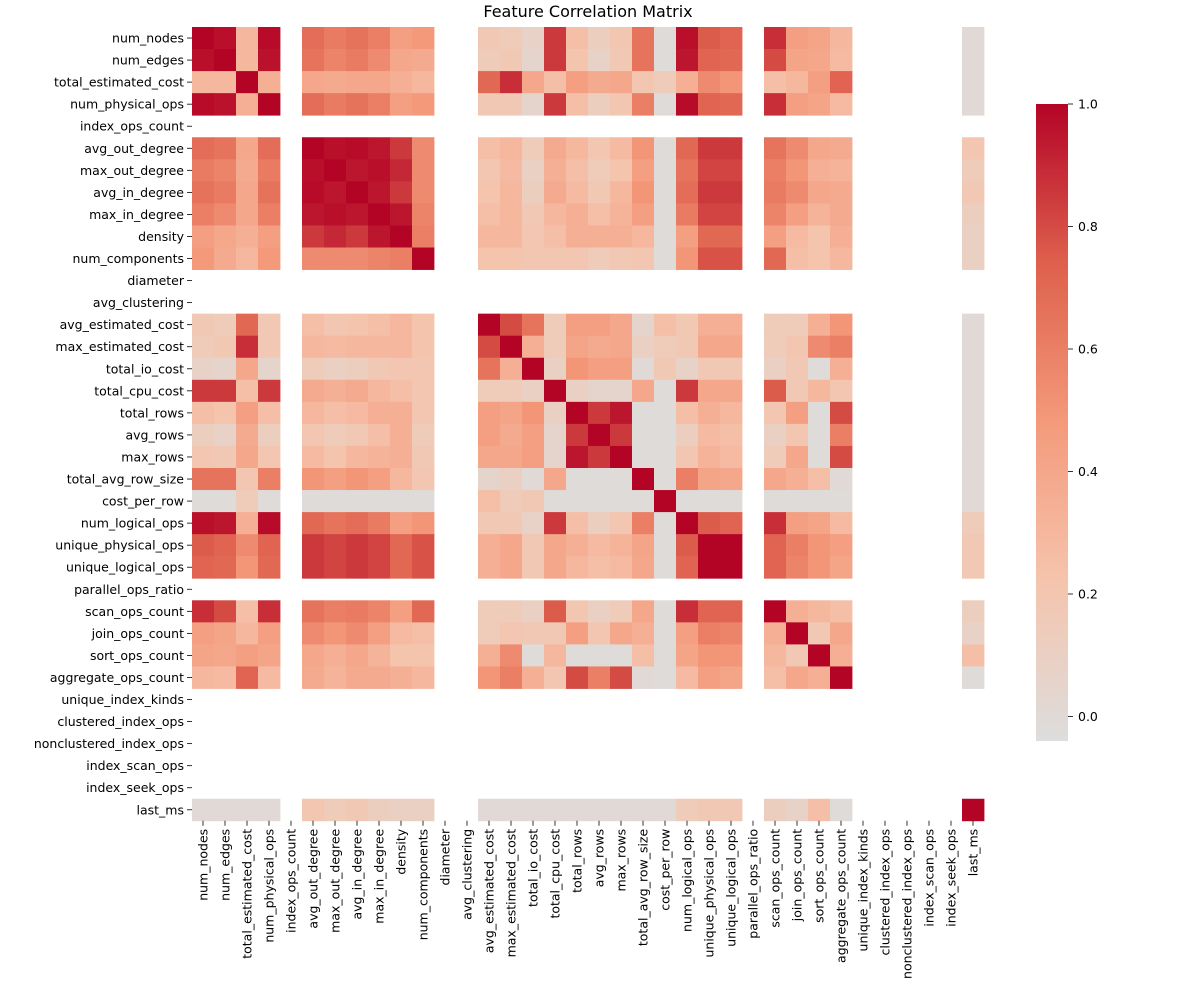 The height and width of the screenshot is (1000, 1200). I want to click on chart-title: Feature Correlation Matrix, so click(587, 11).